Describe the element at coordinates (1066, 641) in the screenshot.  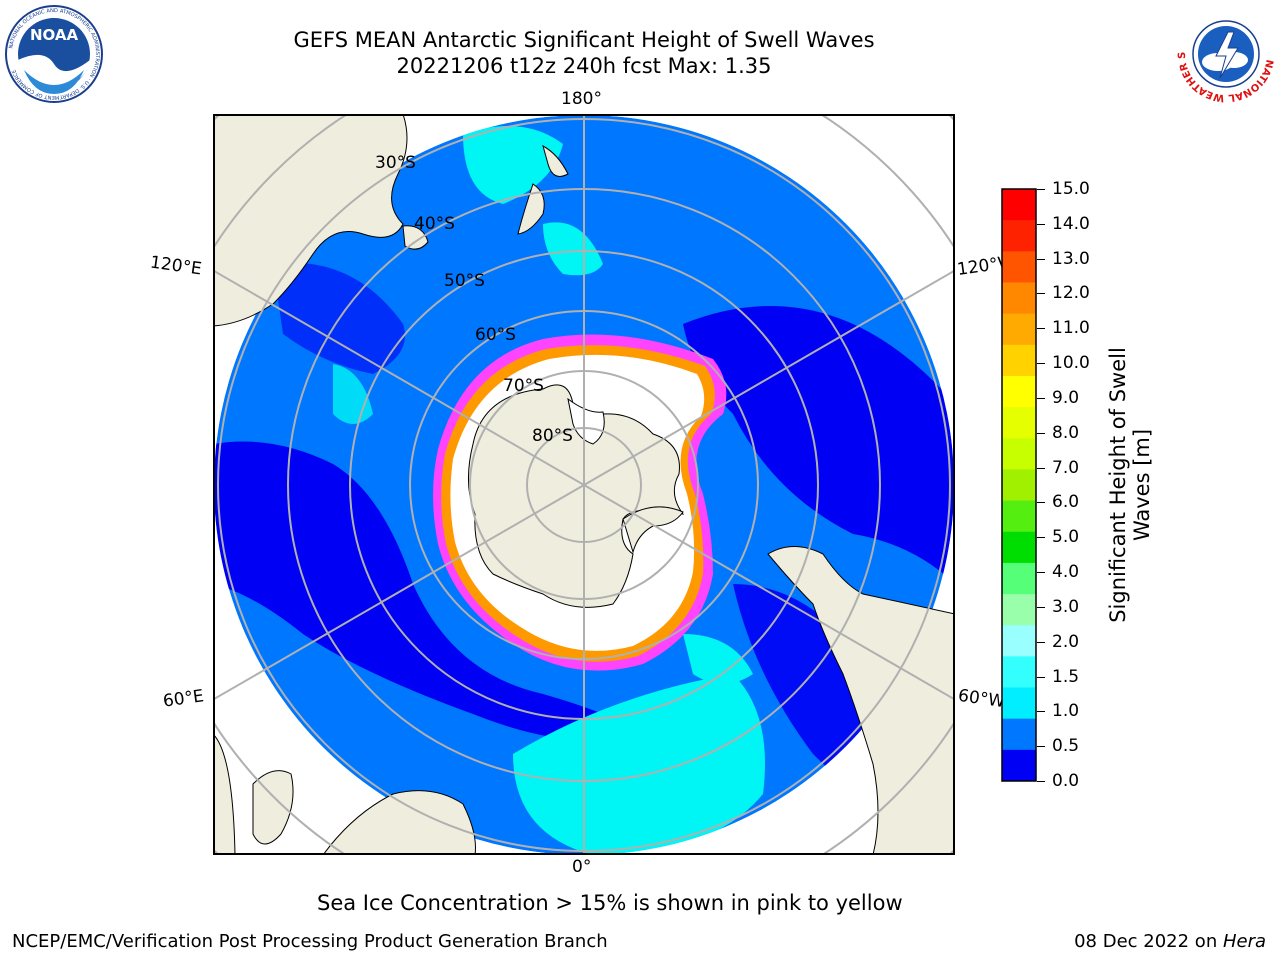
I see `colorbar-tick-label: 2.0` at that location.